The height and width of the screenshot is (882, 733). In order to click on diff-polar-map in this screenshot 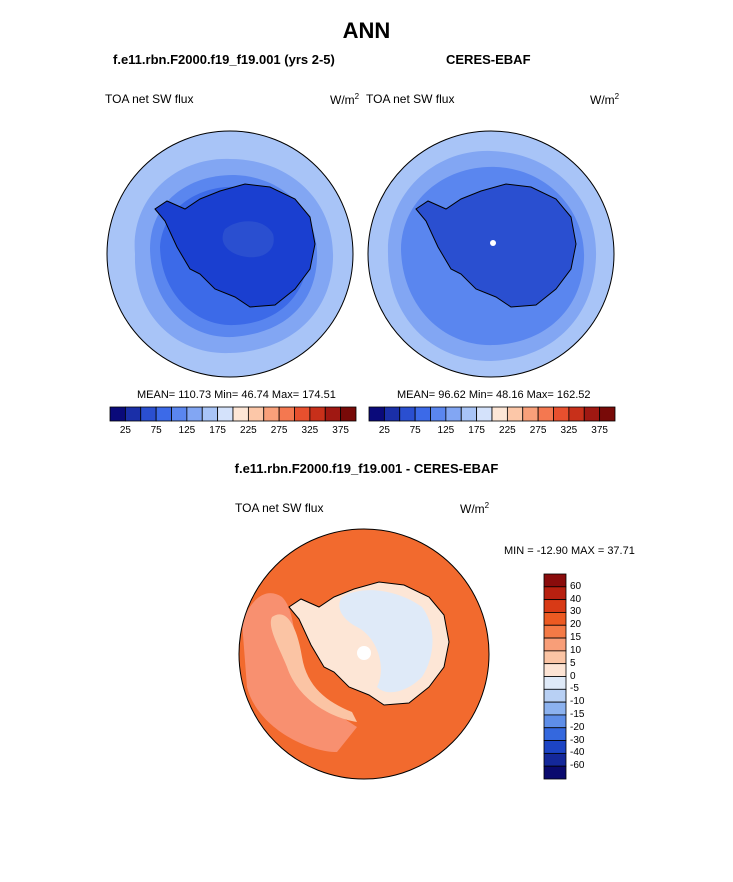, I will do `click(364, 654)`.